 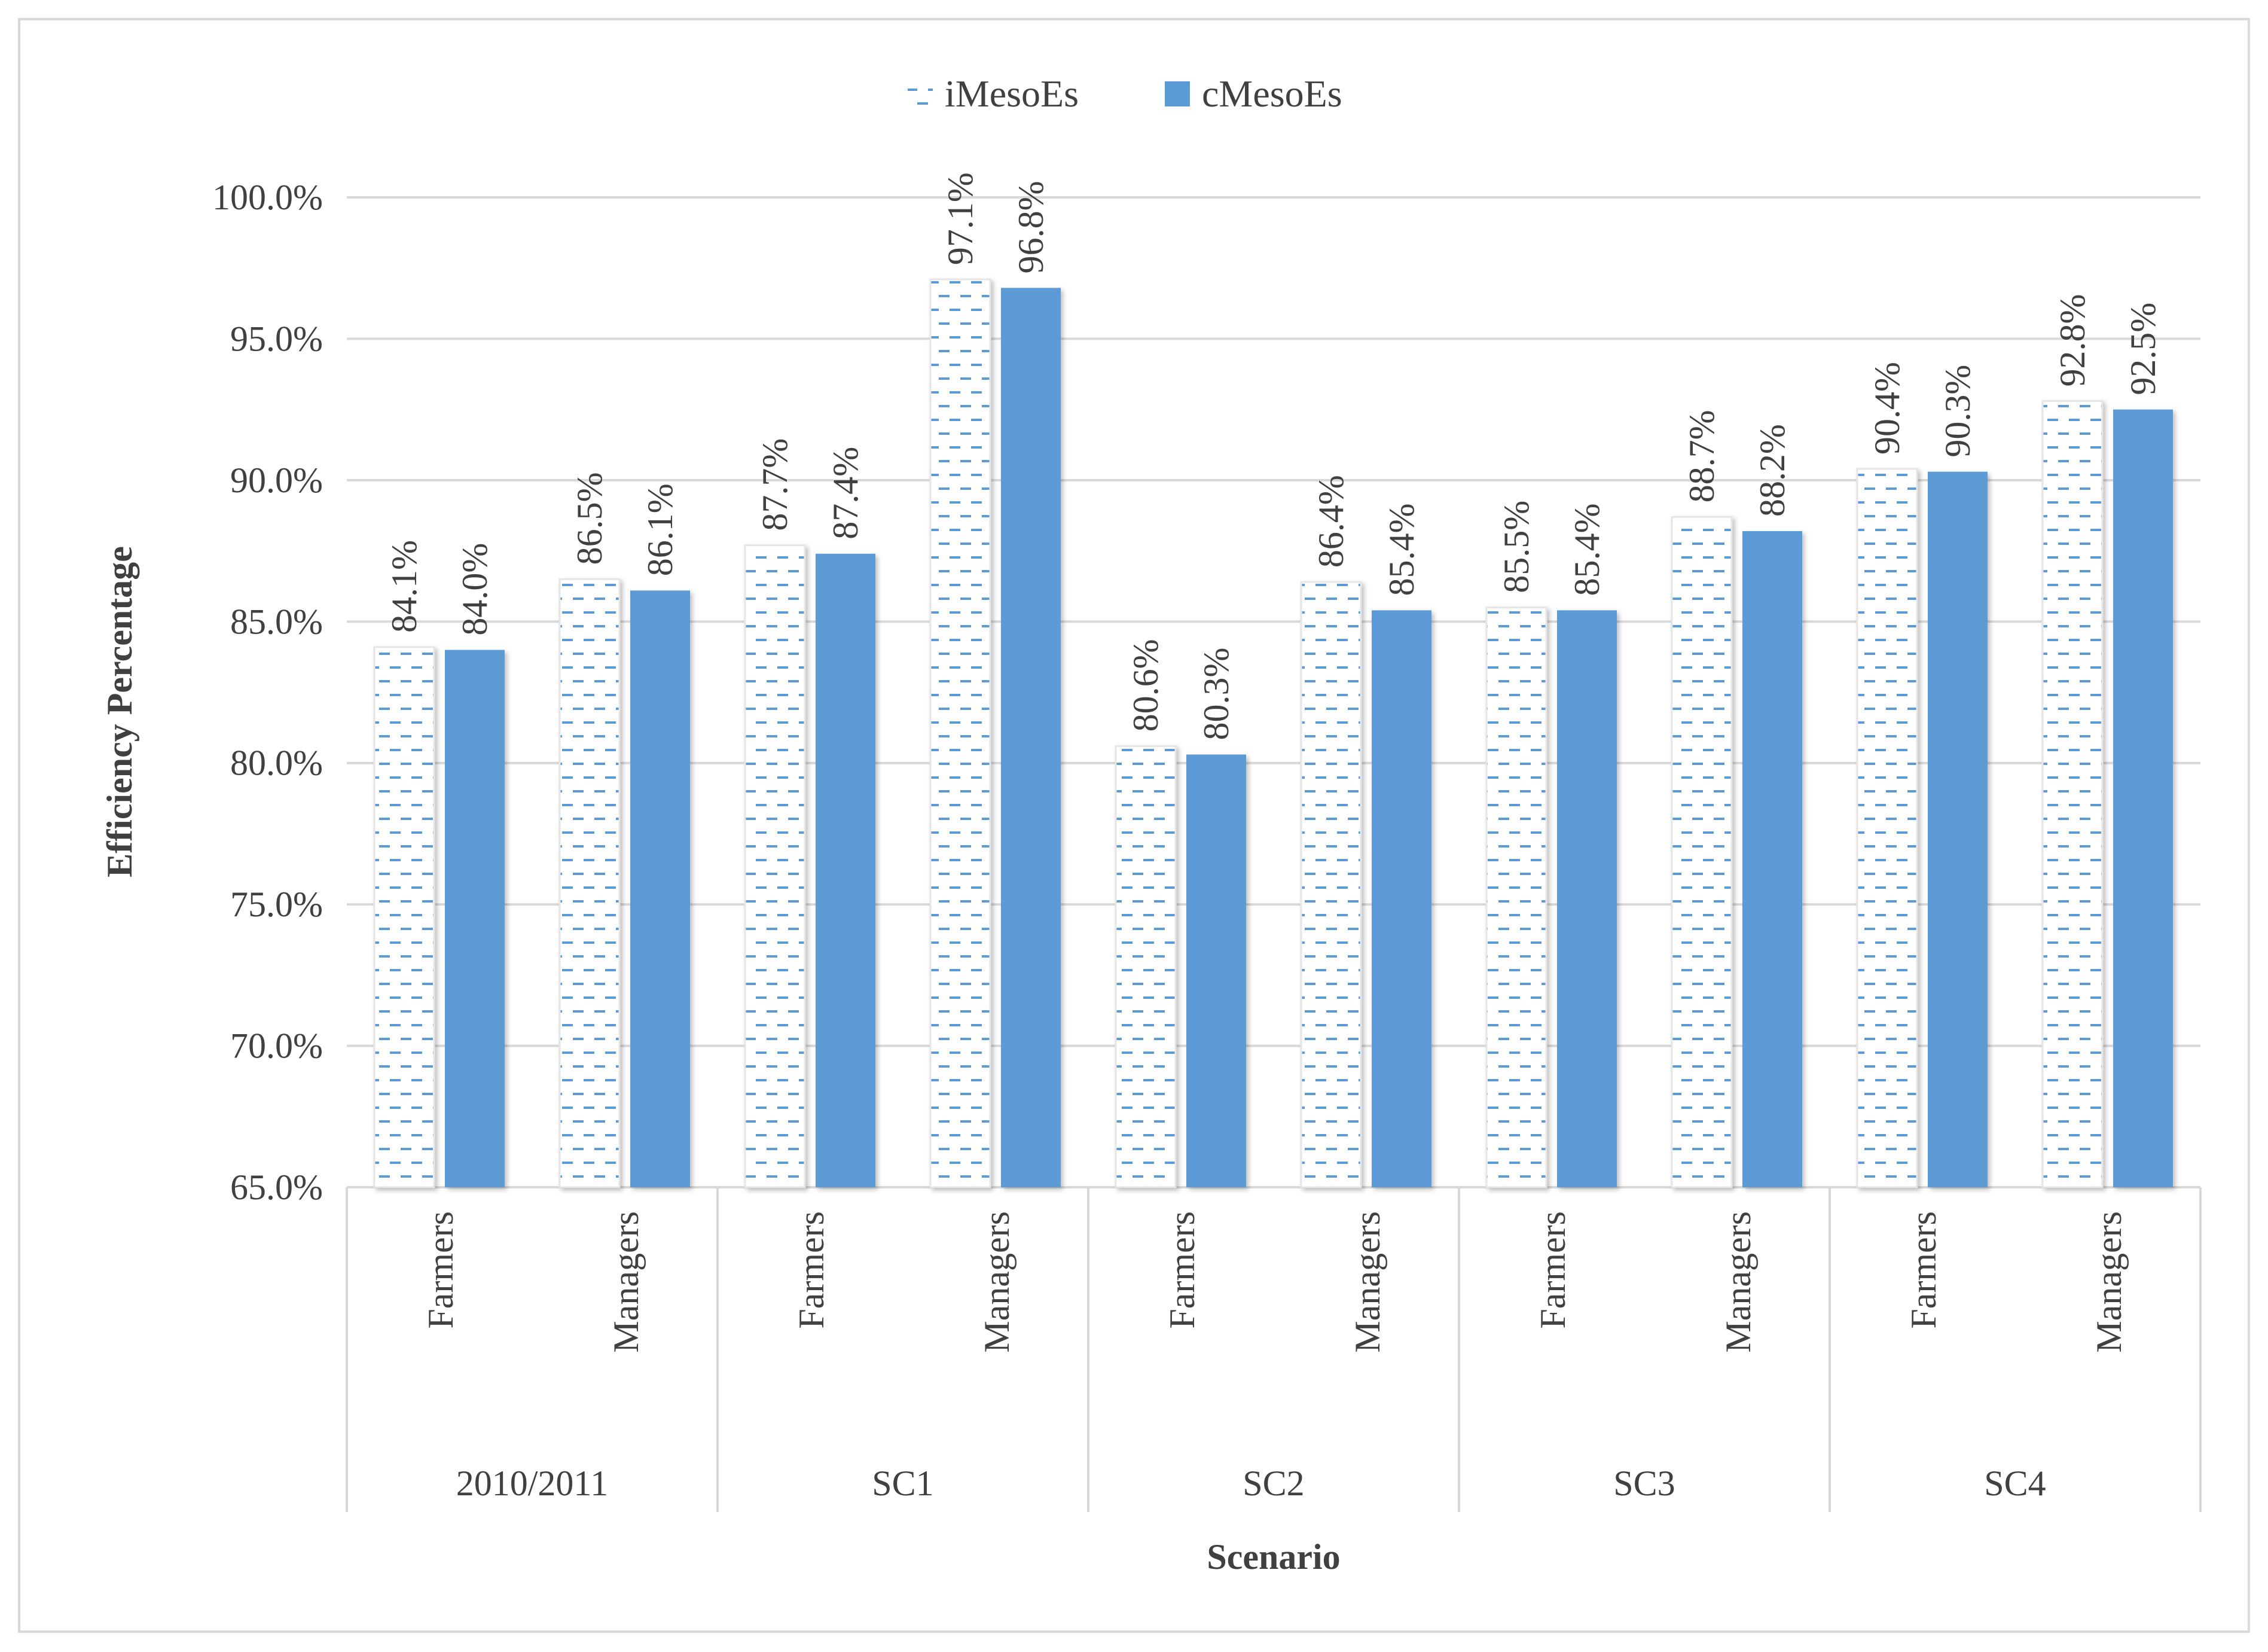 I want to click on data-label: 97.1%, so click(x=960, y=218).